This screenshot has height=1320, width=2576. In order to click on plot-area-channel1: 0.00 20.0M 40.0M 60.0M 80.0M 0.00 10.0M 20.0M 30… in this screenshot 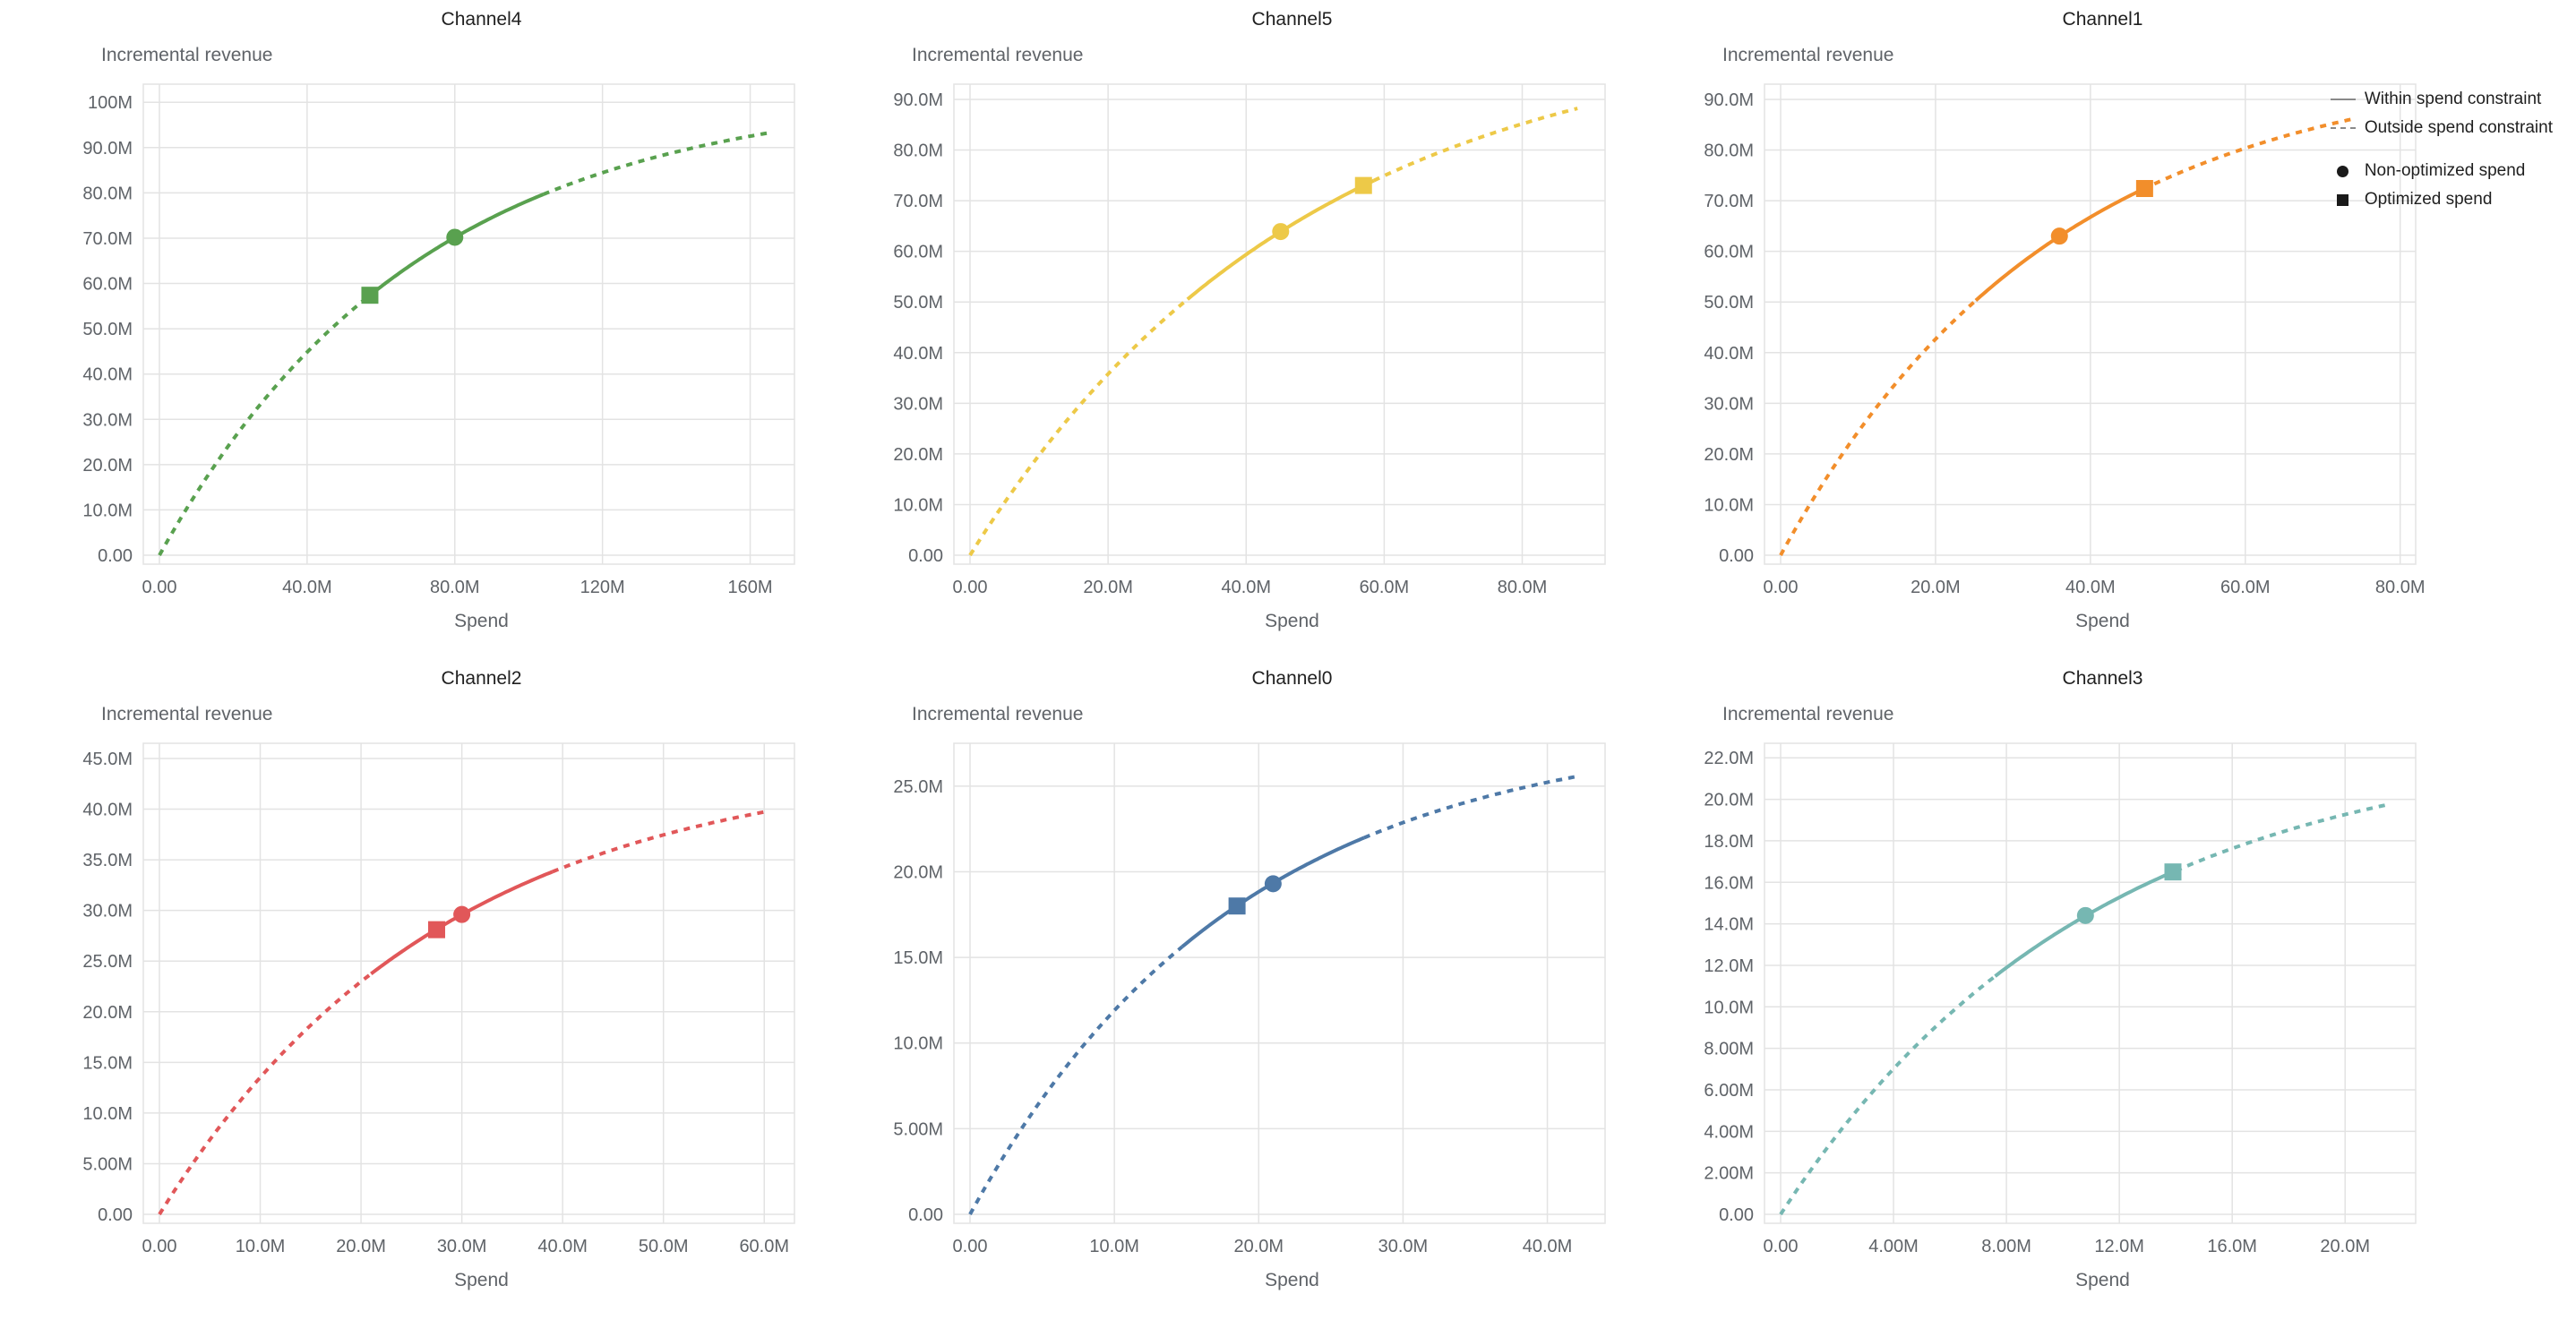, I will do `click(2065, 340)`.